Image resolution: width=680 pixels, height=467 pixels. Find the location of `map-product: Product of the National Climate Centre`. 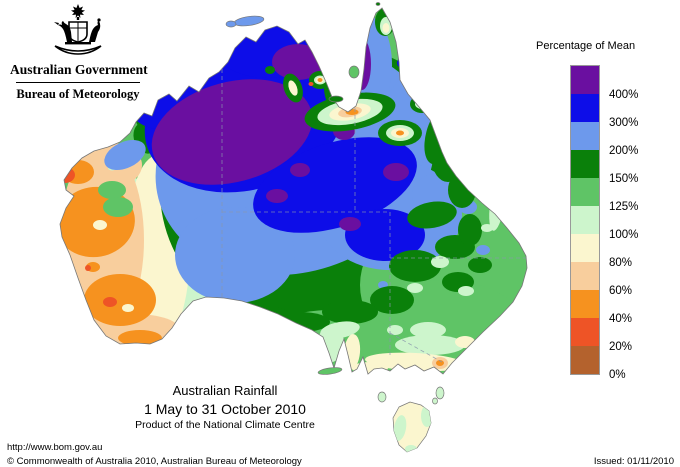

map-product: Product of the National Climate Centre is located at coordinates (225, 425).